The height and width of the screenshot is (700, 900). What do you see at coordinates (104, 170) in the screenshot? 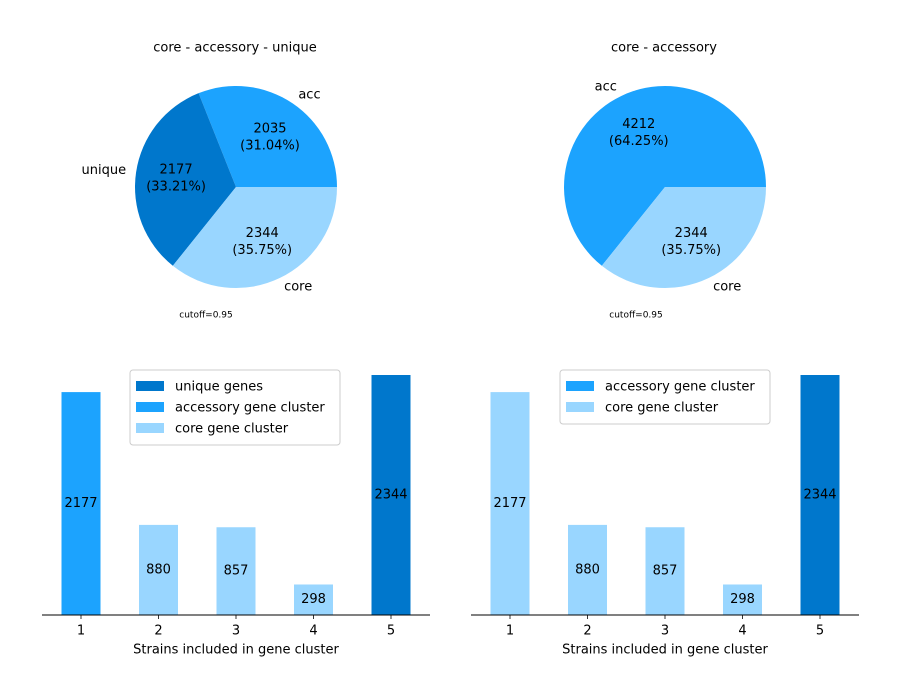
I see `slice-category-label: unique` at bounding box center [104, 170].